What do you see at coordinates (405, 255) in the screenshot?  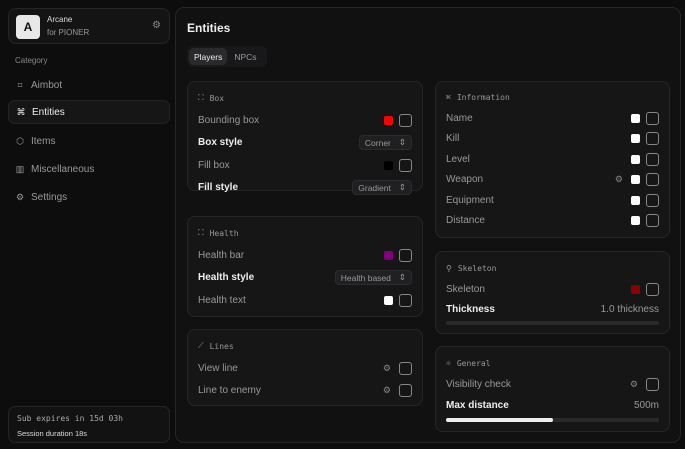 I see `health-bar-checkbox` at bounding box center [405, 255].